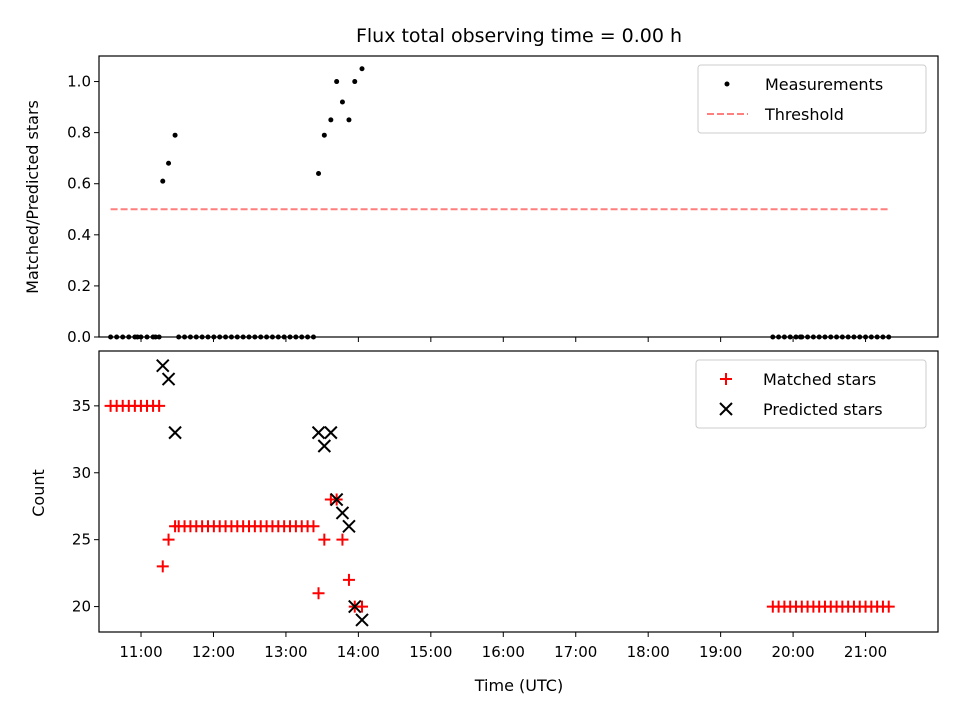 The height and width of the screenshot is (720, 960). Describe the element at coordinates (575, 652) in the screenshot. I see `x-tick-label: 17:00` at that location.